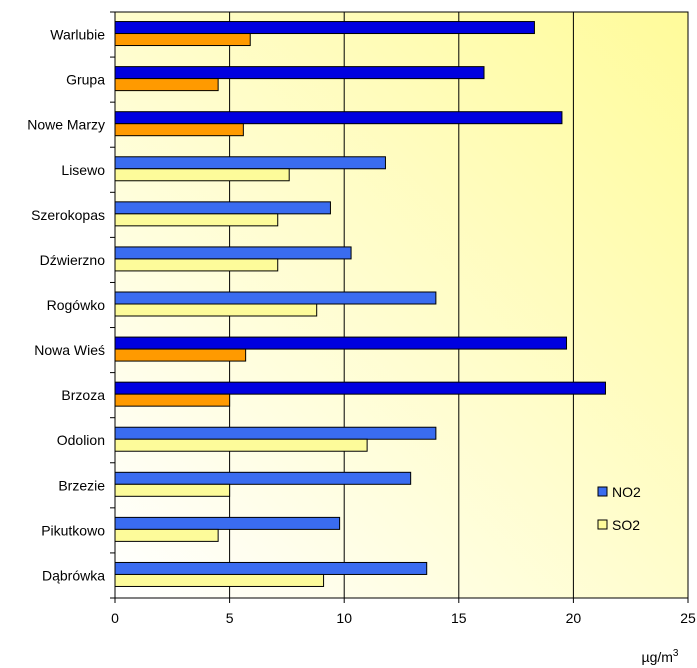 The width and height of the screenshot is (697, 668). I want to click on category-label: Brzezie, so click(81, 485).